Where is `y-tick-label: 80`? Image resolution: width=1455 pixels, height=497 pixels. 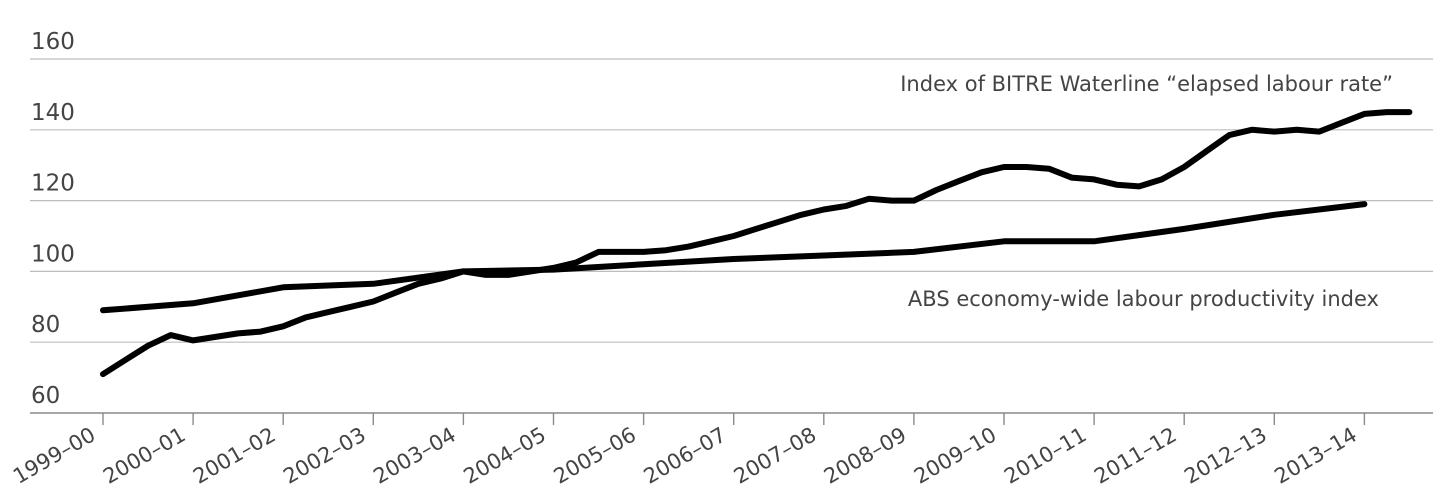 y-tick-label: 80 is located at coordinates (45, 325).